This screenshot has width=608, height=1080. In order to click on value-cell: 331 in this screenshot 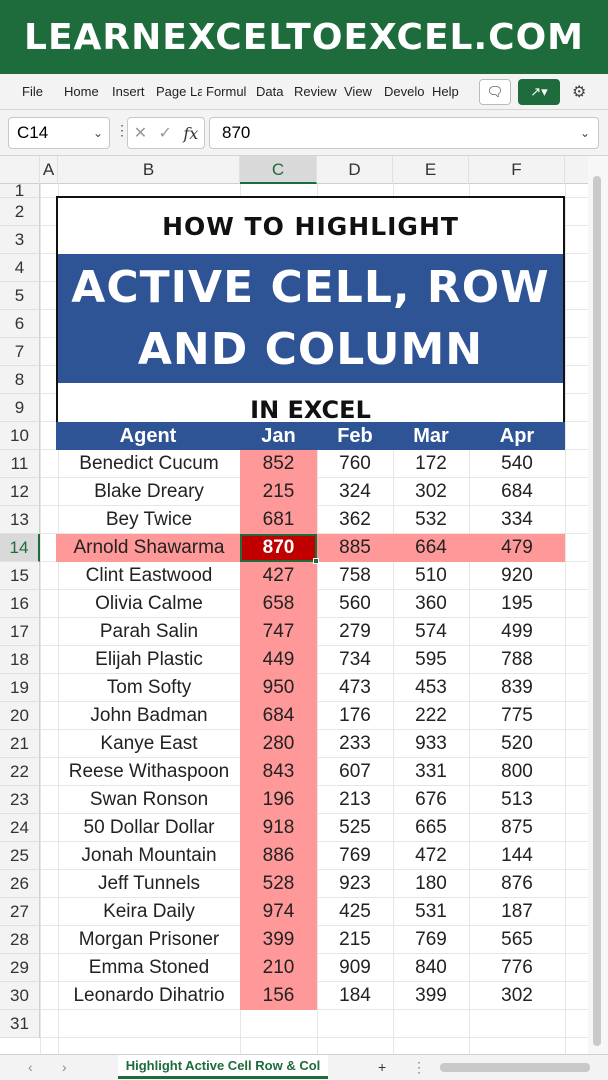, I will do `click(431, 771)`.